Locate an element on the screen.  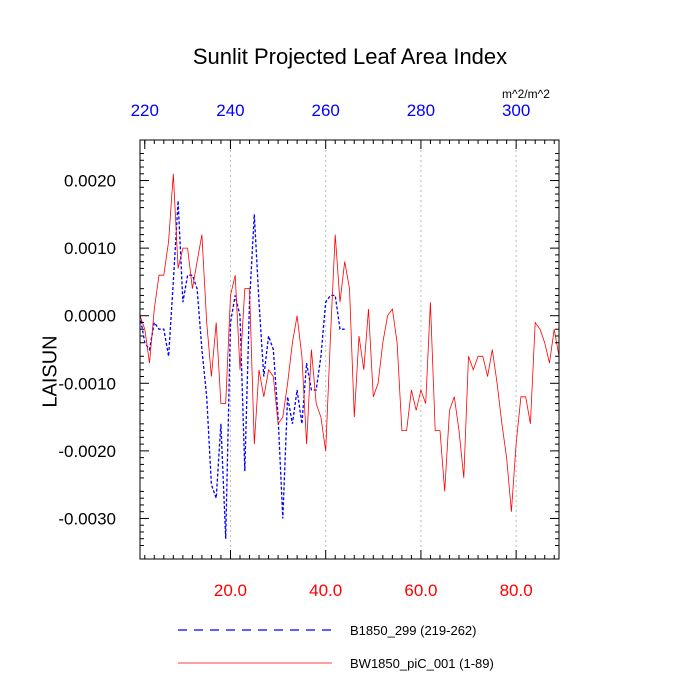
y-tick-label: -0.0010 is located at coordinates (87, 383).